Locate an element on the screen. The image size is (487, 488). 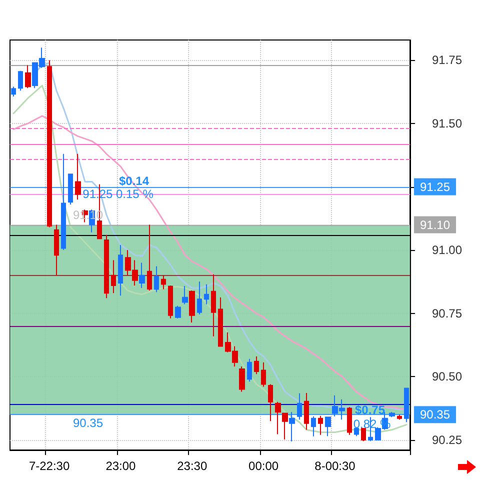
x-tick-label: 8-00:30 is located at coordinates (335, 466).